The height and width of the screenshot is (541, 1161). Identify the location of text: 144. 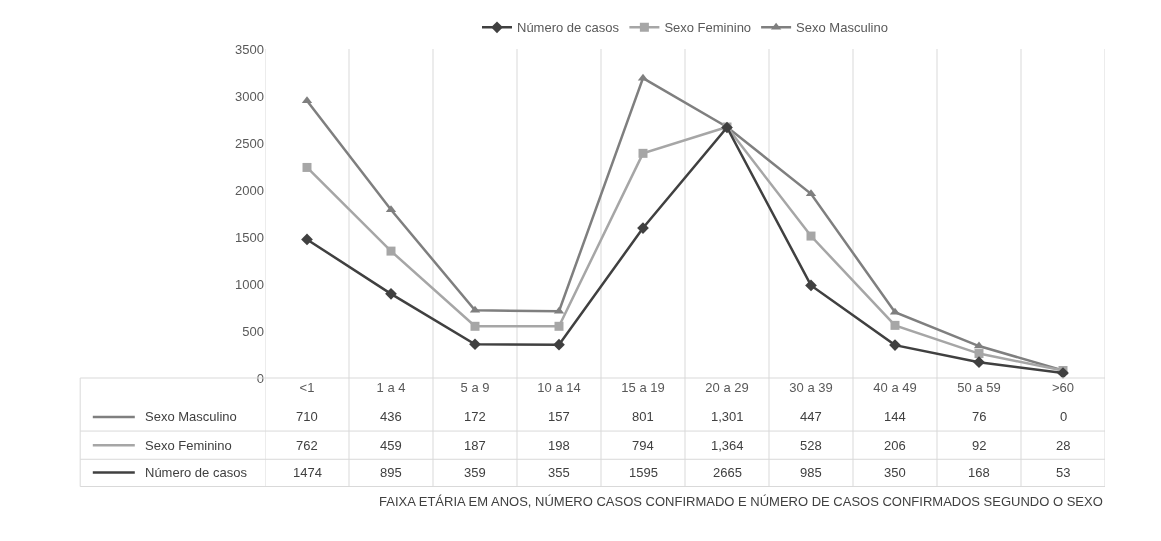
(895, 416).